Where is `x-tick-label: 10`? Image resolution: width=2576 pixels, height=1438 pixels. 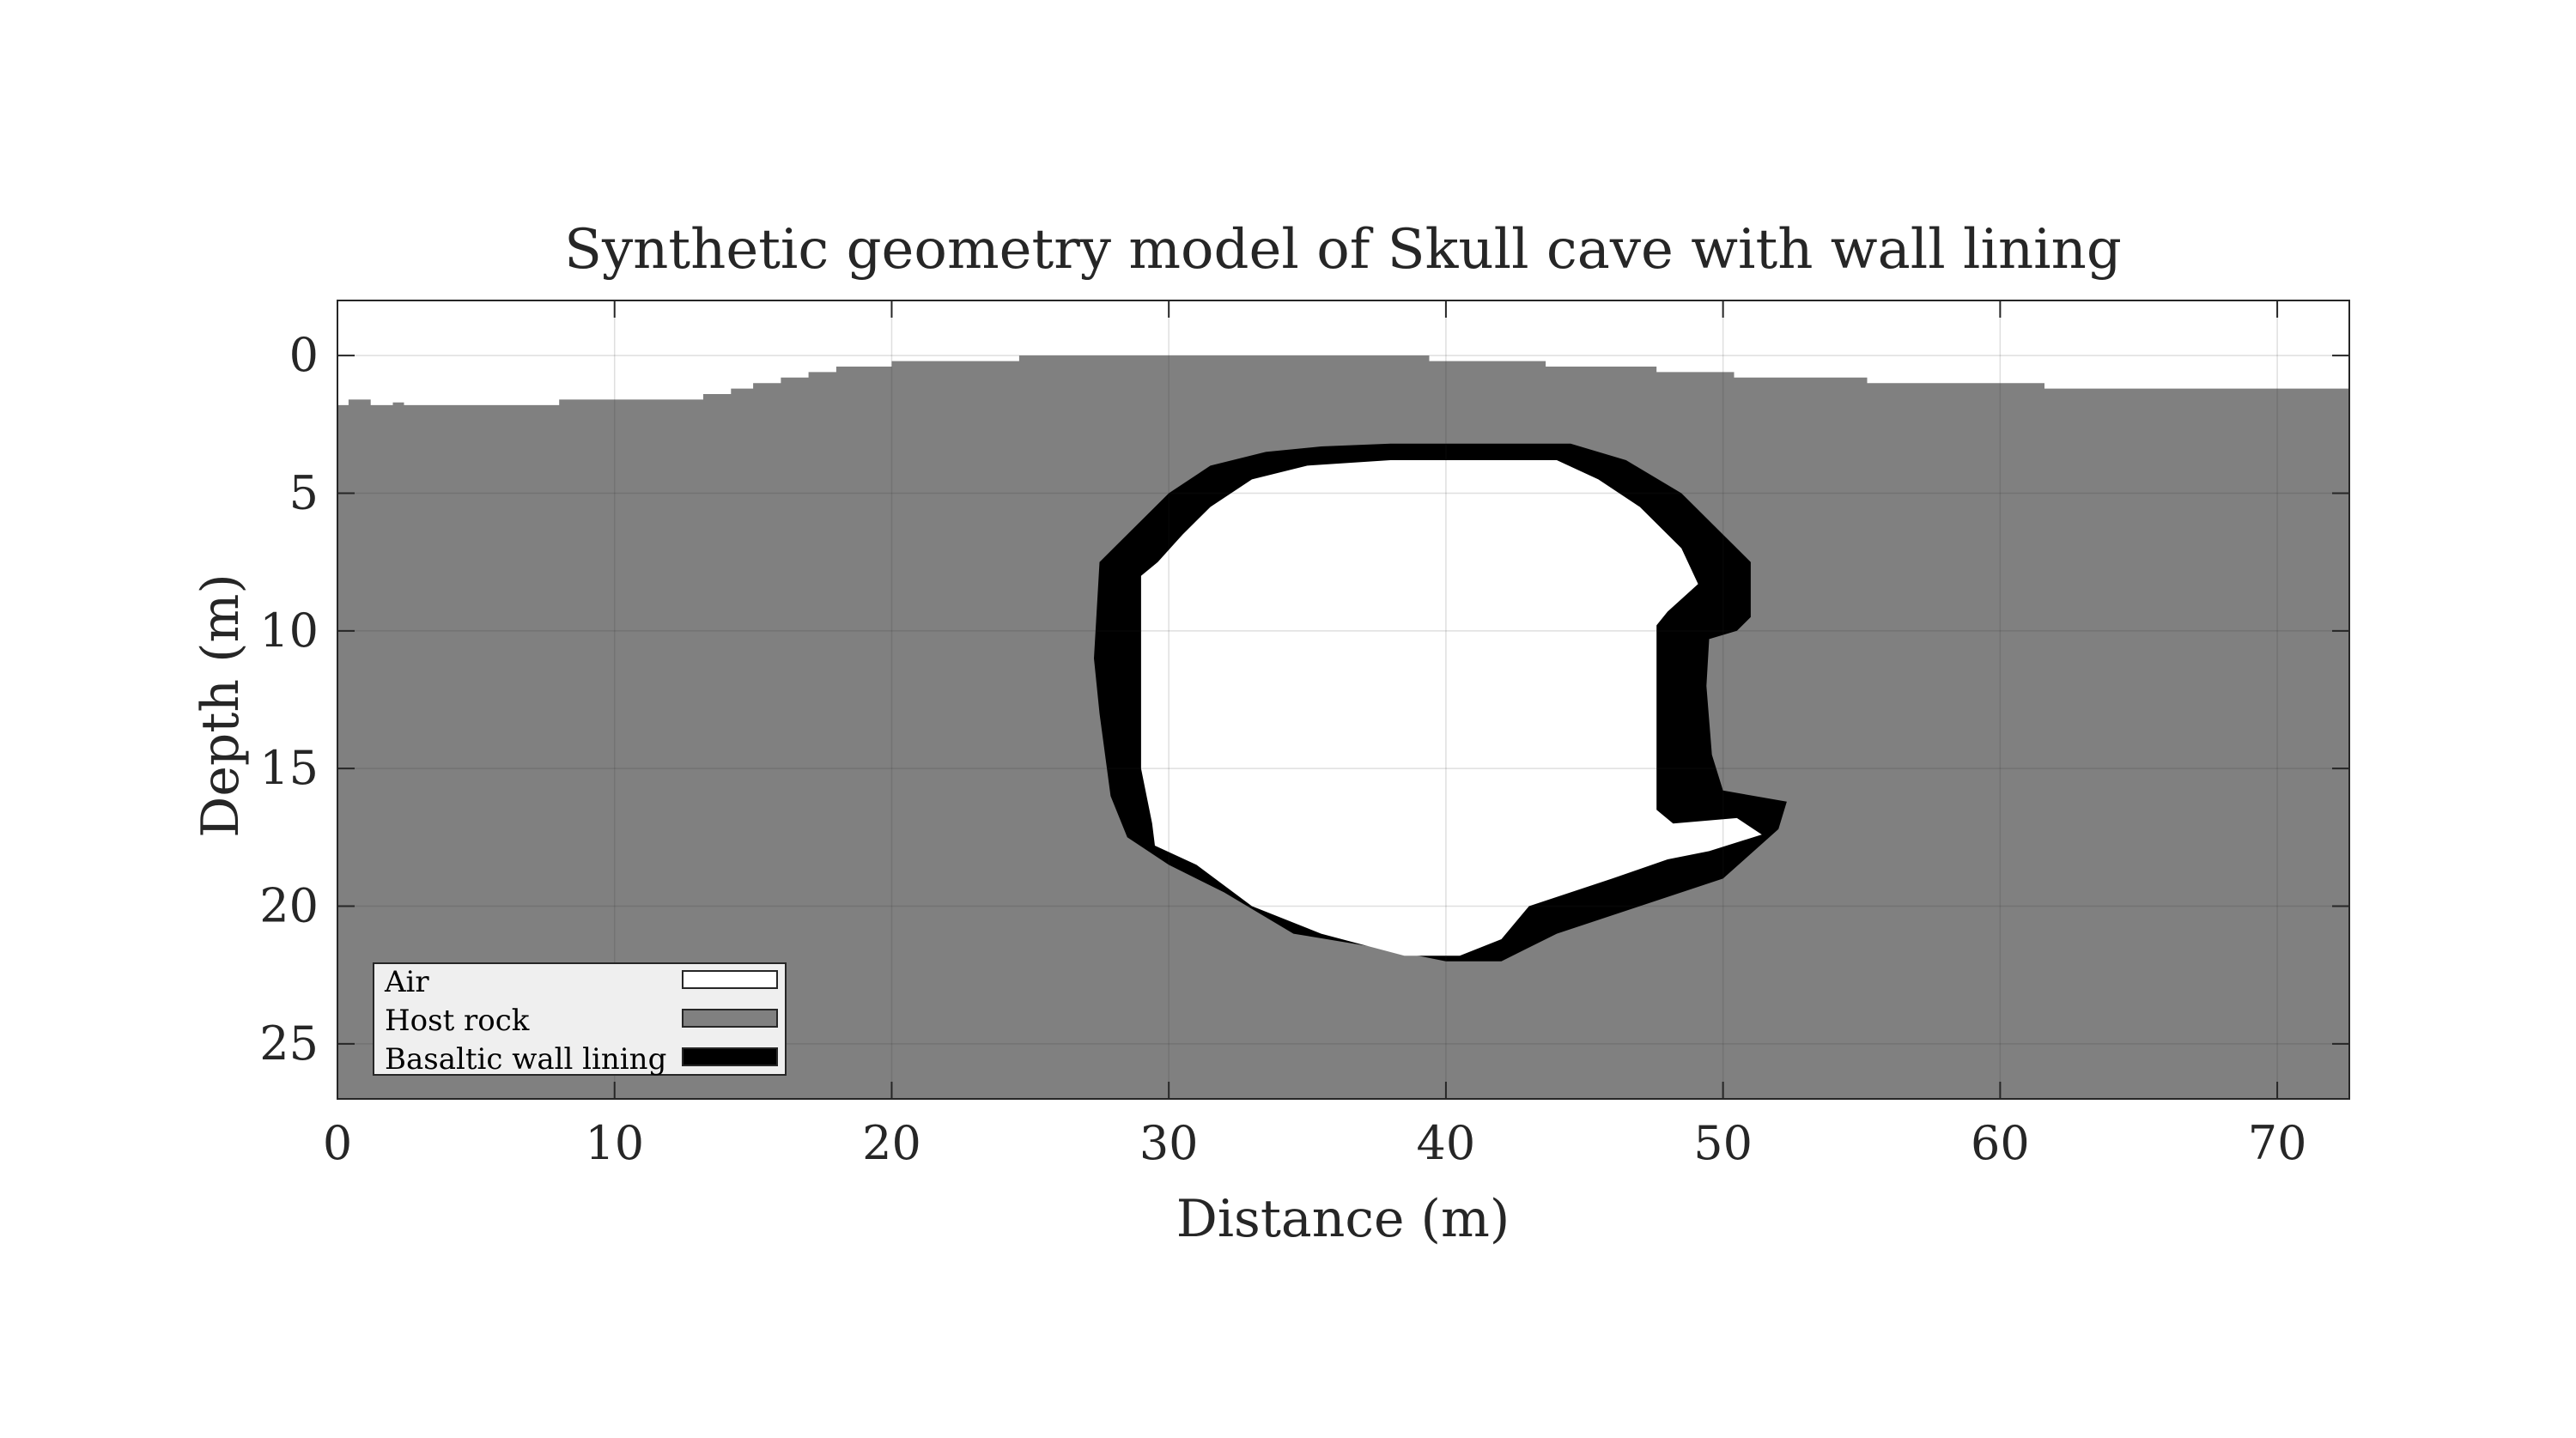 x-tick-label: 10 is located at coordinates (614, 1143).